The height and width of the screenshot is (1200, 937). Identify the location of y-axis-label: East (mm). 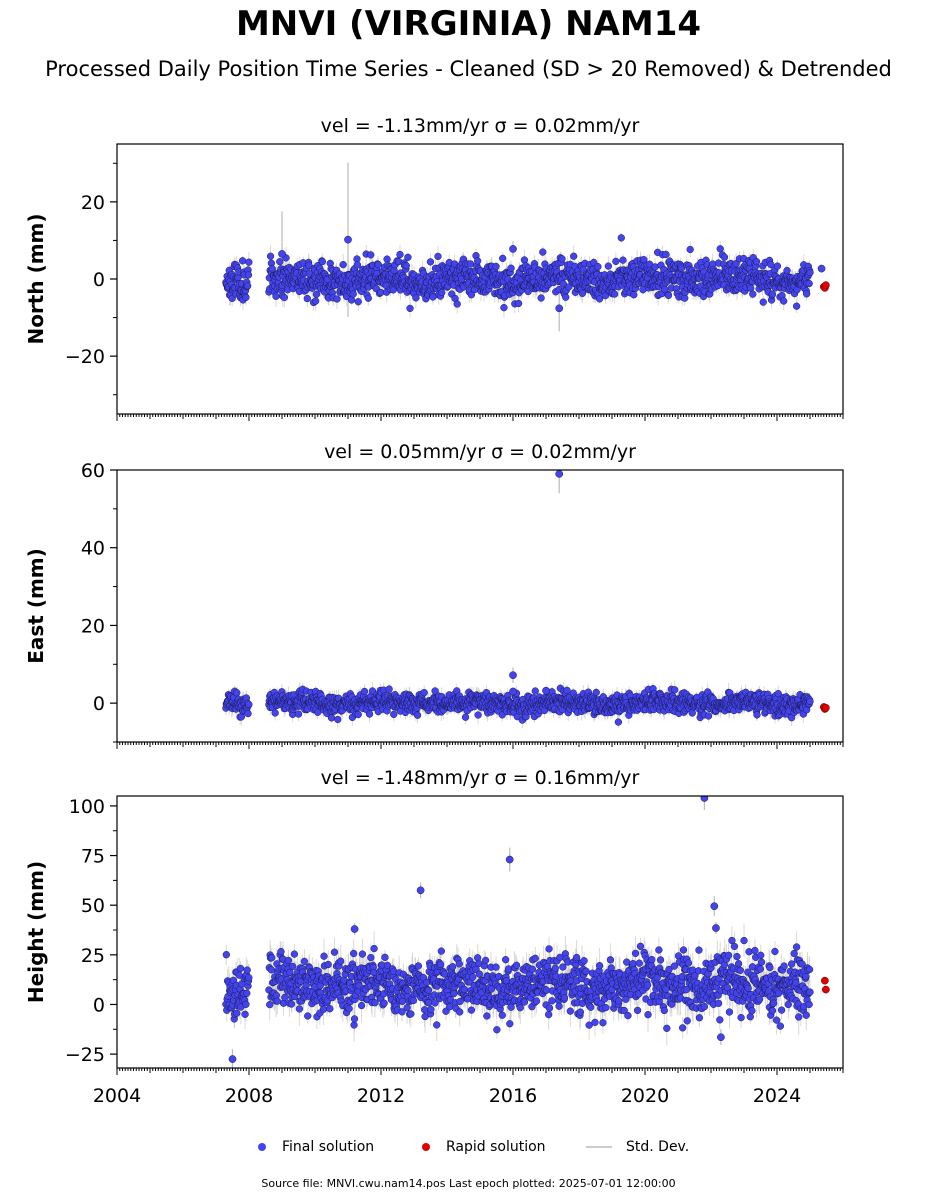
(36, 606).